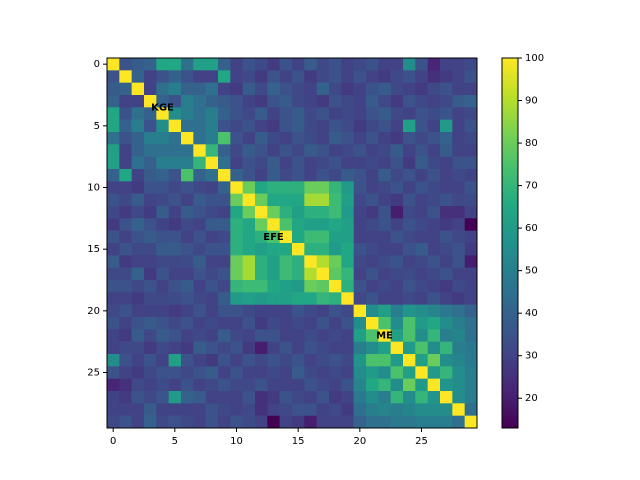  I want to click on y-tick-label: 10, so click(93, 188).